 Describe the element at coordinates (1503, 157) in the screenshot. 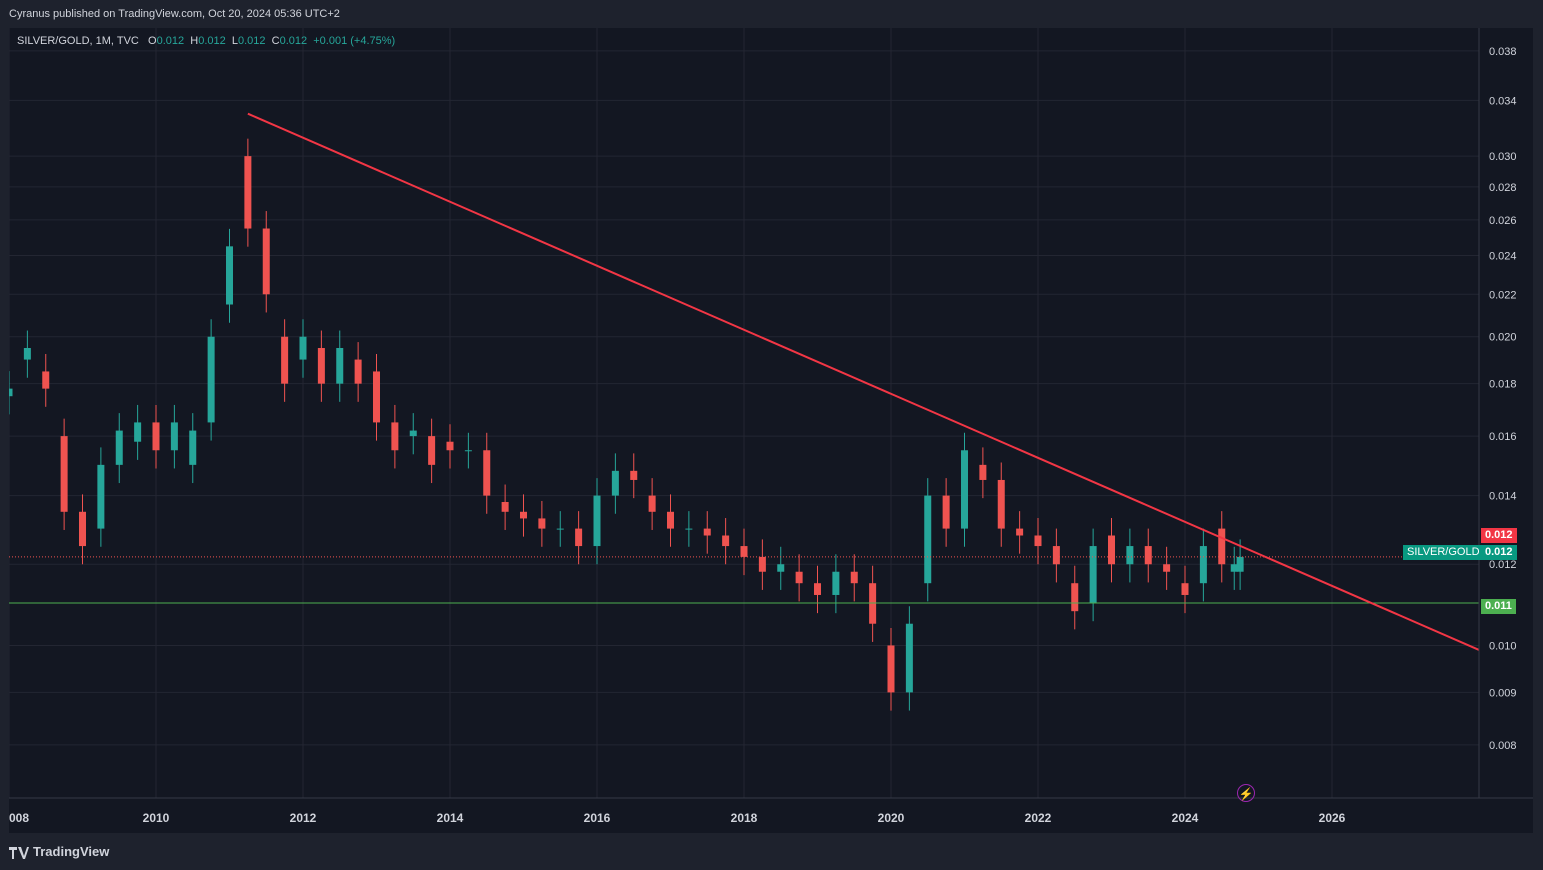

I see `price-tick-label: 0.030` at that location.